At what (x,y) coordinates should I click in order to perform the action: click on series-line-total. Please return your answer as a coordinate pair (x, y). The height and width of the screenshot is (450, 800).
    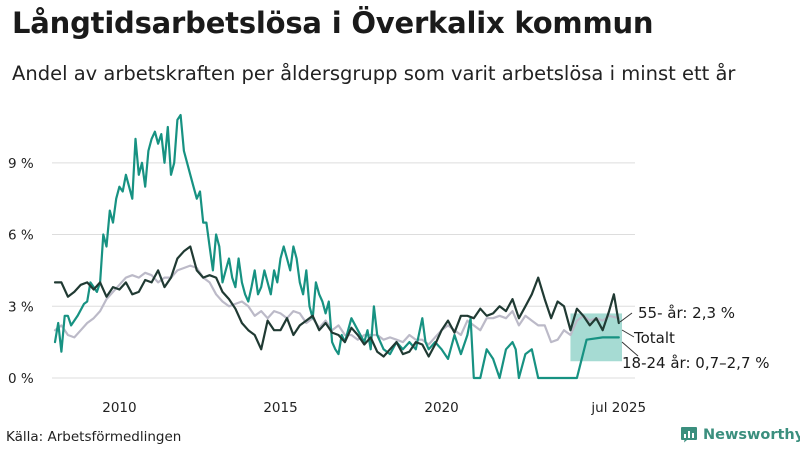
    Looking at the image, I should click on (336, 305).